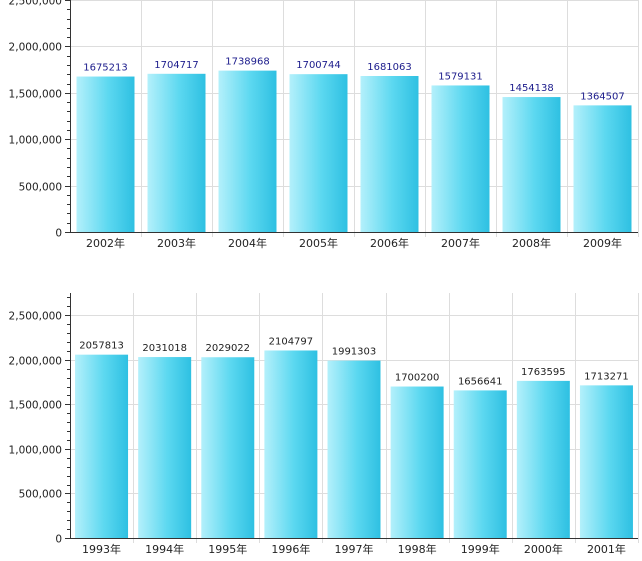 The image size is (642, 561). What do you see at coordinates (543, 459) in the screenshot?
I see `bar-2000年` at bounding box center [543, 459].